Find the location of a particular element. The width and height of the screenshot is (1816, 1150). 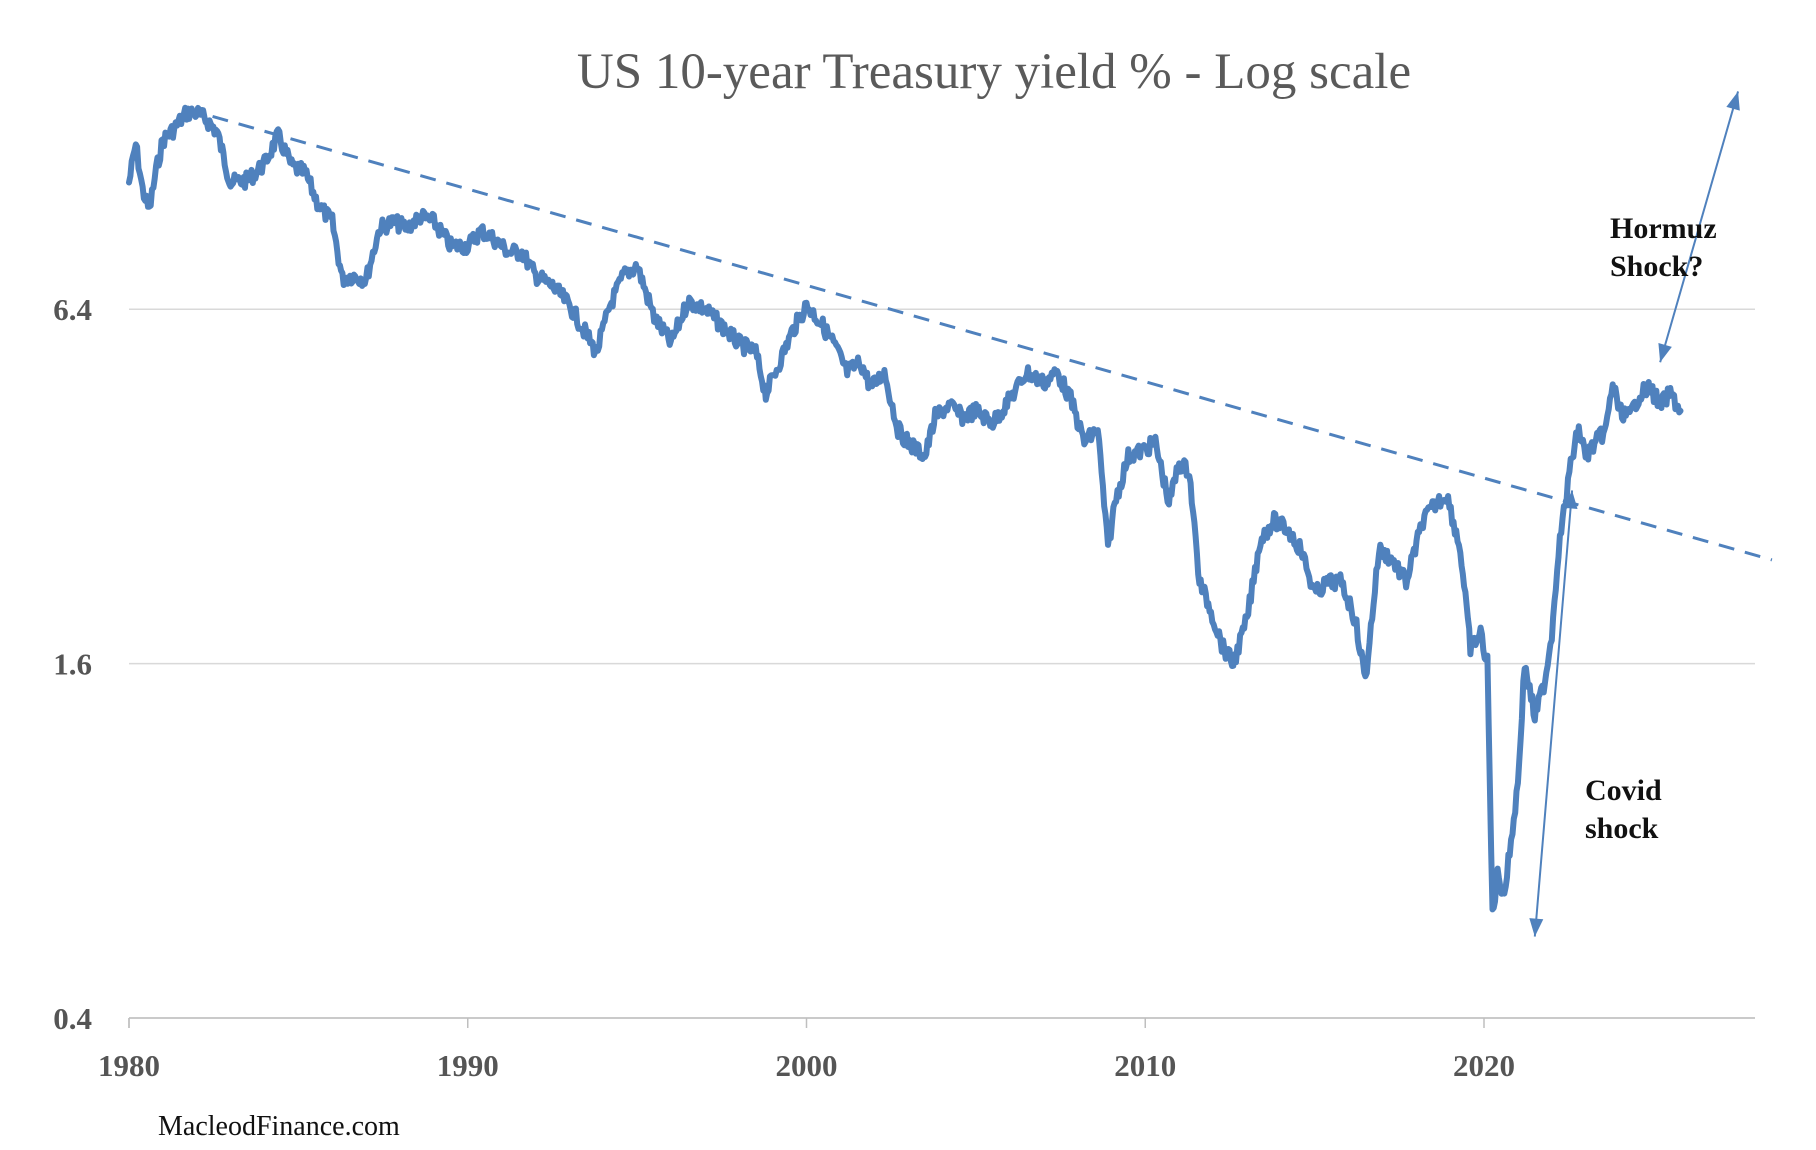

x-axis-ticks: 1980 1990 2000 2010 2020 is located at coordinates (806, 1050).